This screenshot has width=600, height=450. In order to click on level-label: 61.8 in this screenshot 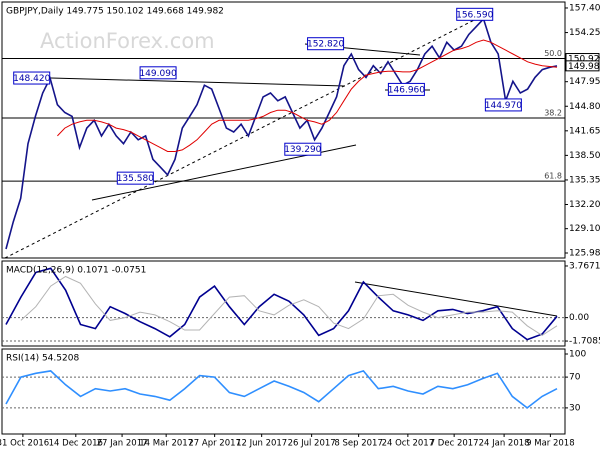, I will do `click(553, 176)`.